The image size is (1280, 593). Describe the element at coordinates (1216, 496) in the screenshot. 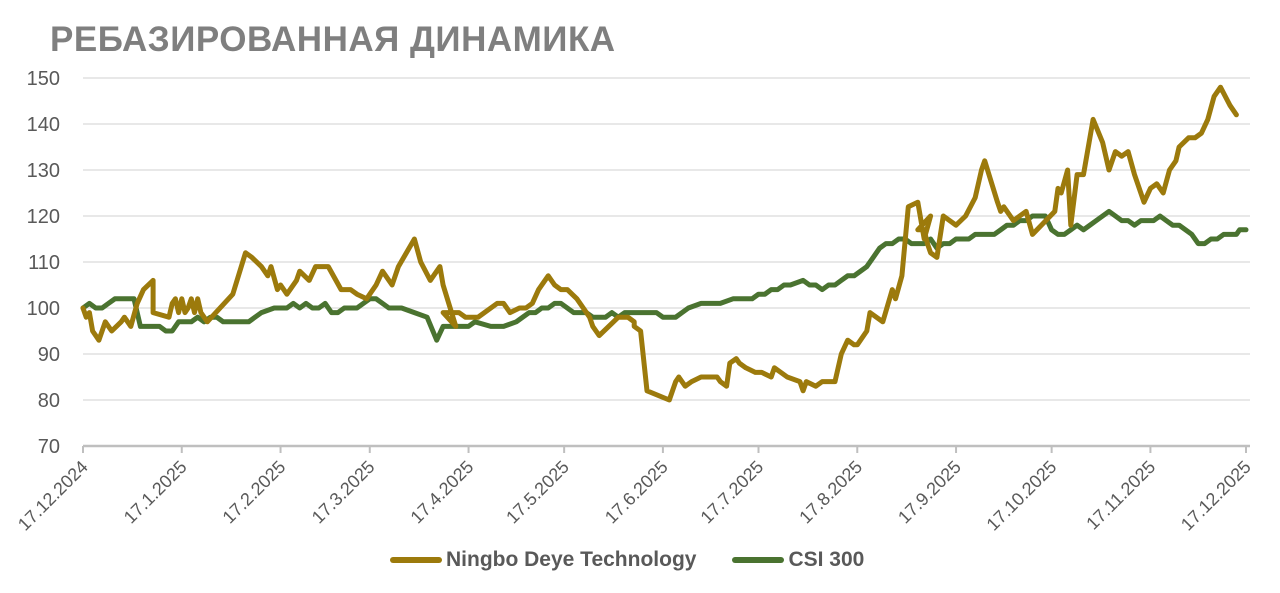

I see `x-tick-label: 17.12.2025` at that location.